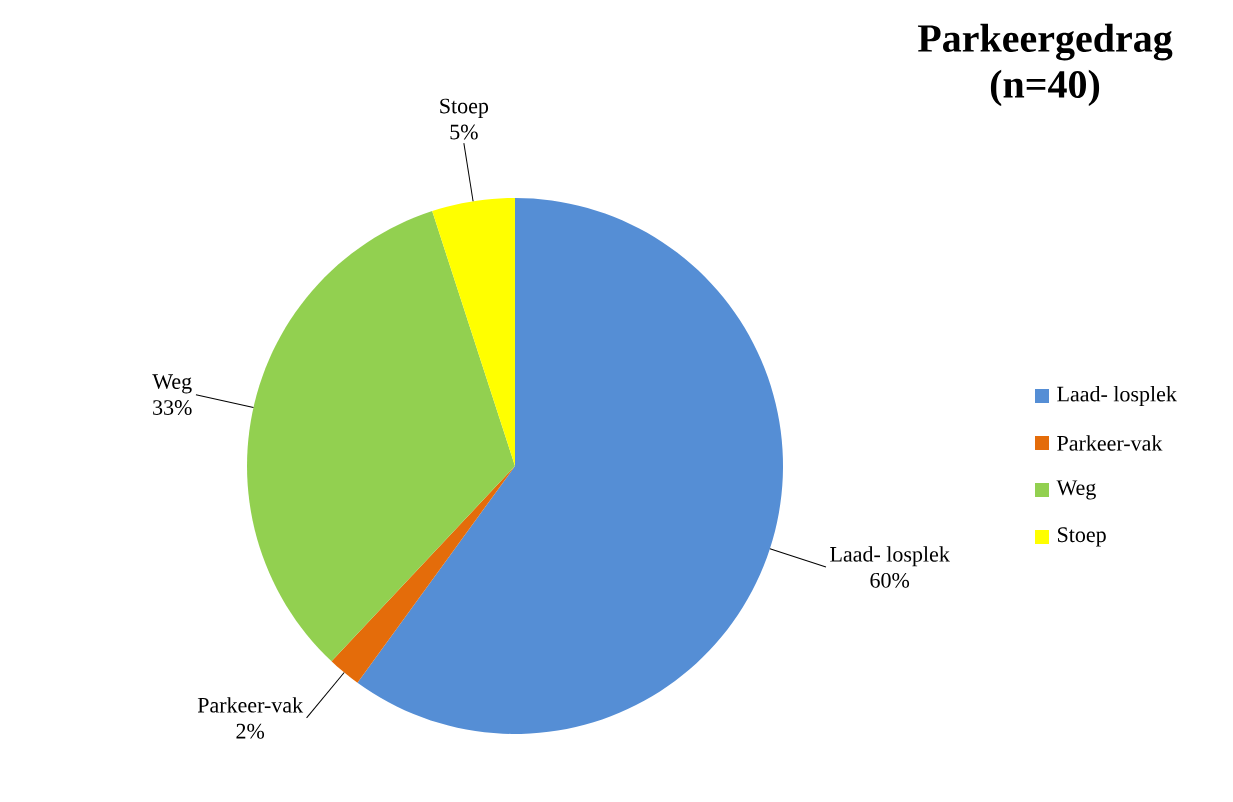  What do you see at coordinates (464, 132) in the screenshot?
I see `data-label: 5%` at bounding box center [464, 132].